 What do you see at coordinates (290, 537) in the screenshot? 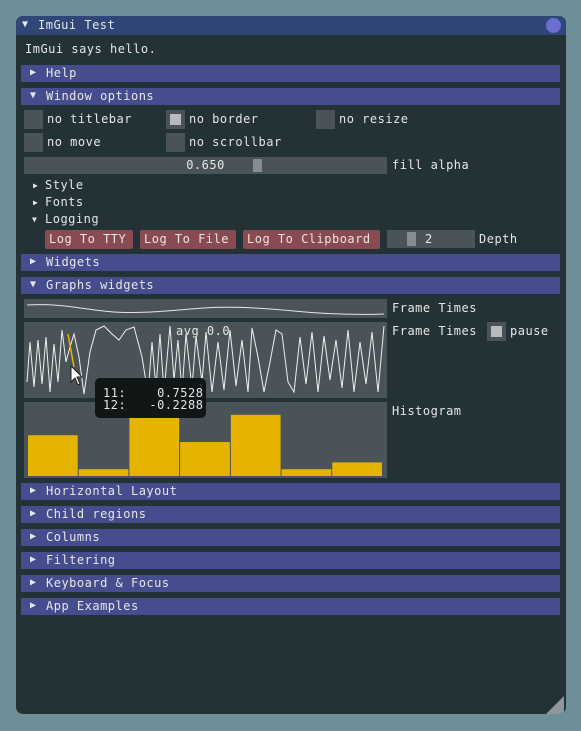
I see `header-columns: ▶ Columns` at bounding box center [290, 537].